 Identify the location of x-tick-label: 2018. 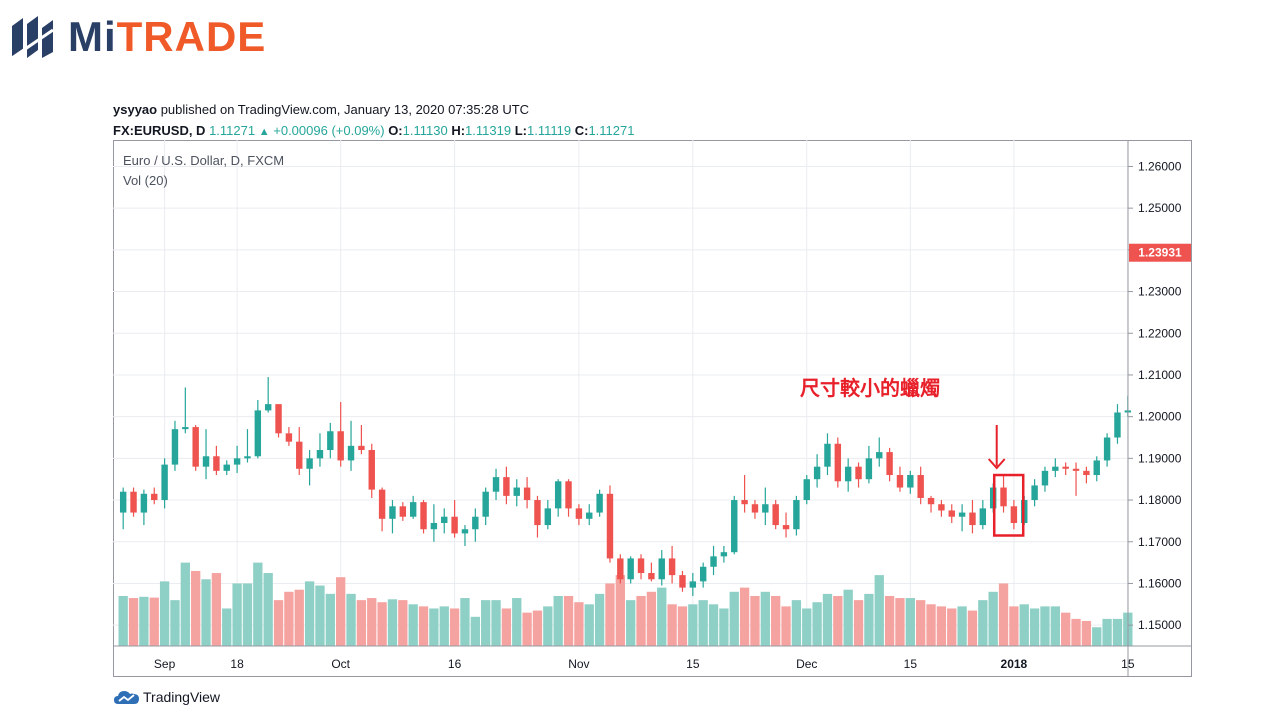
(1014, 664).